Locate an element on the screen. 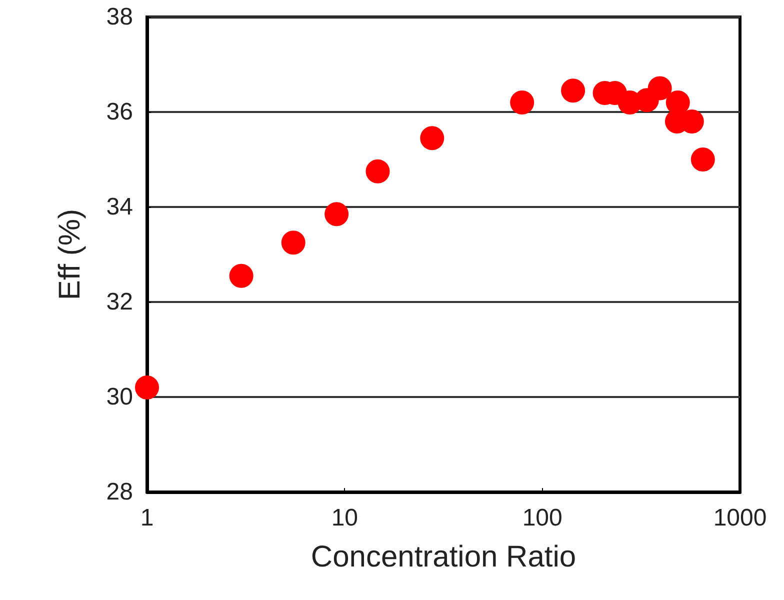 Image resolution: width=784 pixels, height=600 pixels. y-tick-label: 34 is located at coordinates (119, 207).